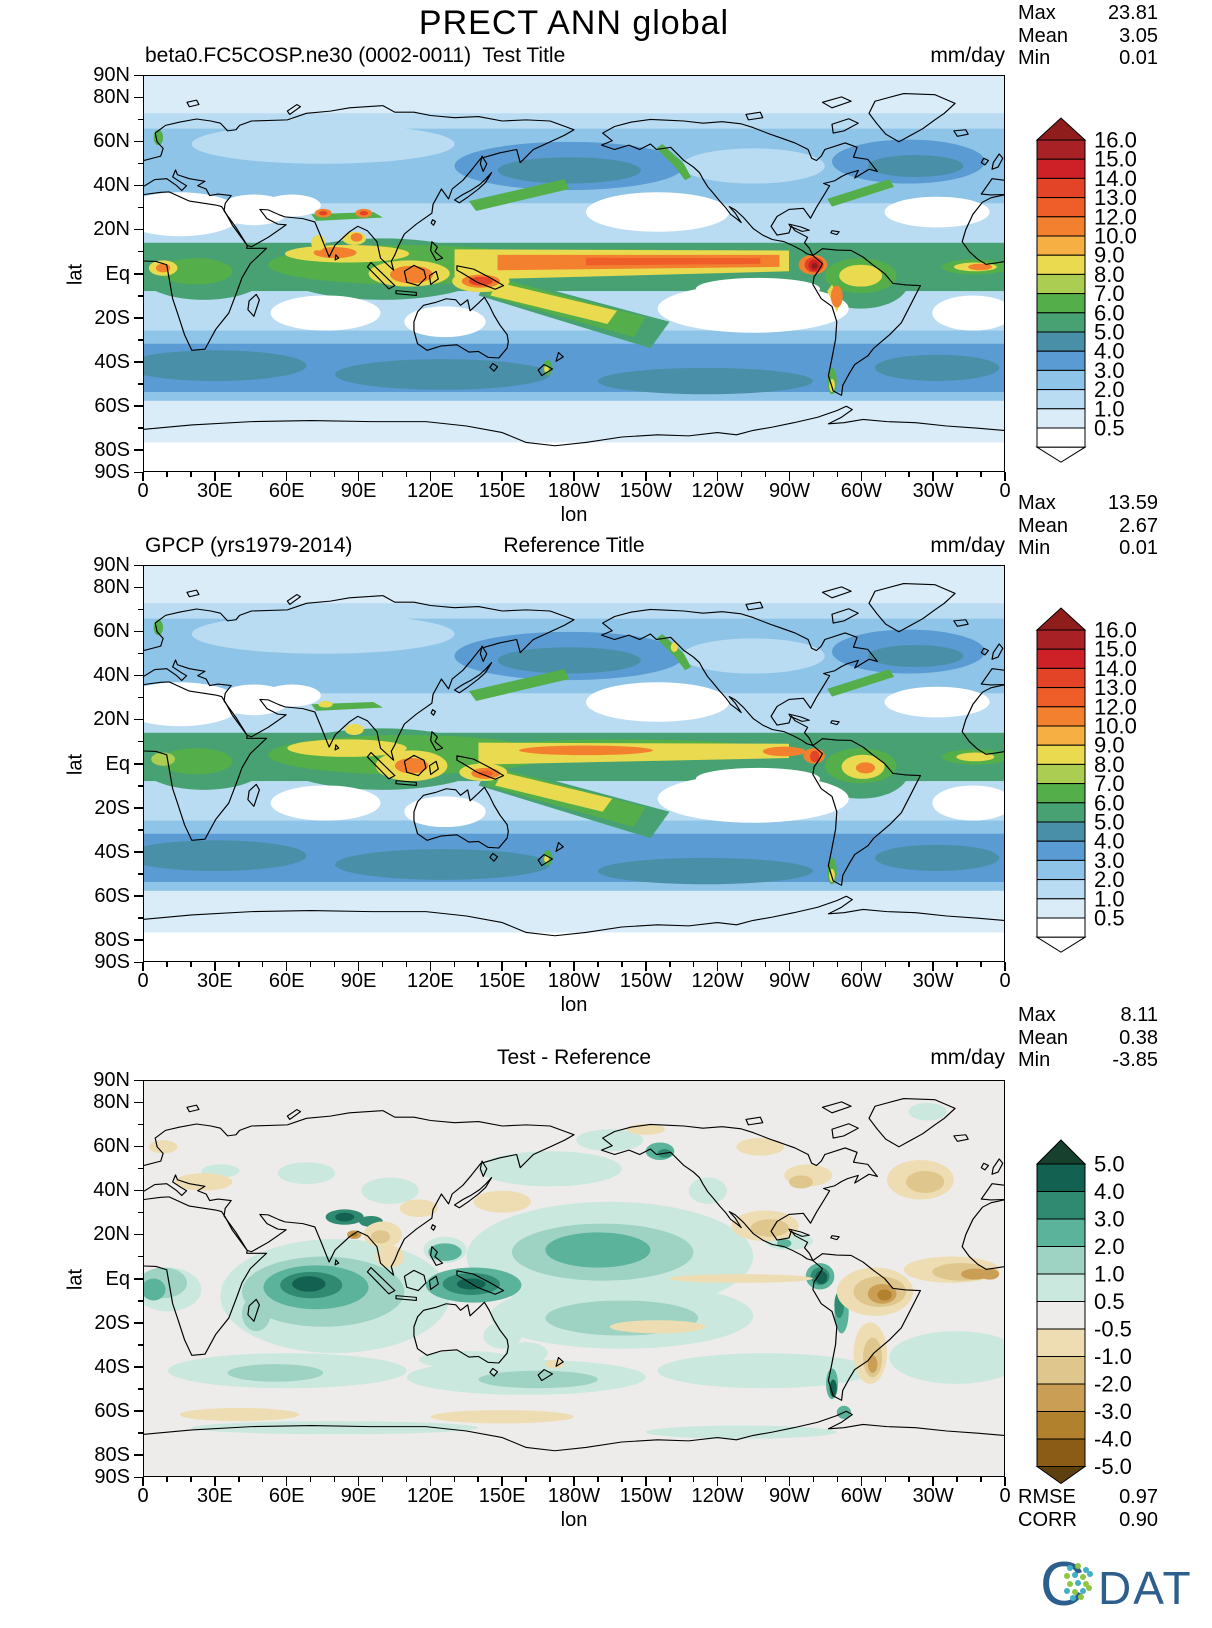 Image resolution: width=1212 pixels, height=1628 pixels. Describe the element at coordinates (1088, 13) in the screenshot. I see `stat-row: Max 23.81` at that location.